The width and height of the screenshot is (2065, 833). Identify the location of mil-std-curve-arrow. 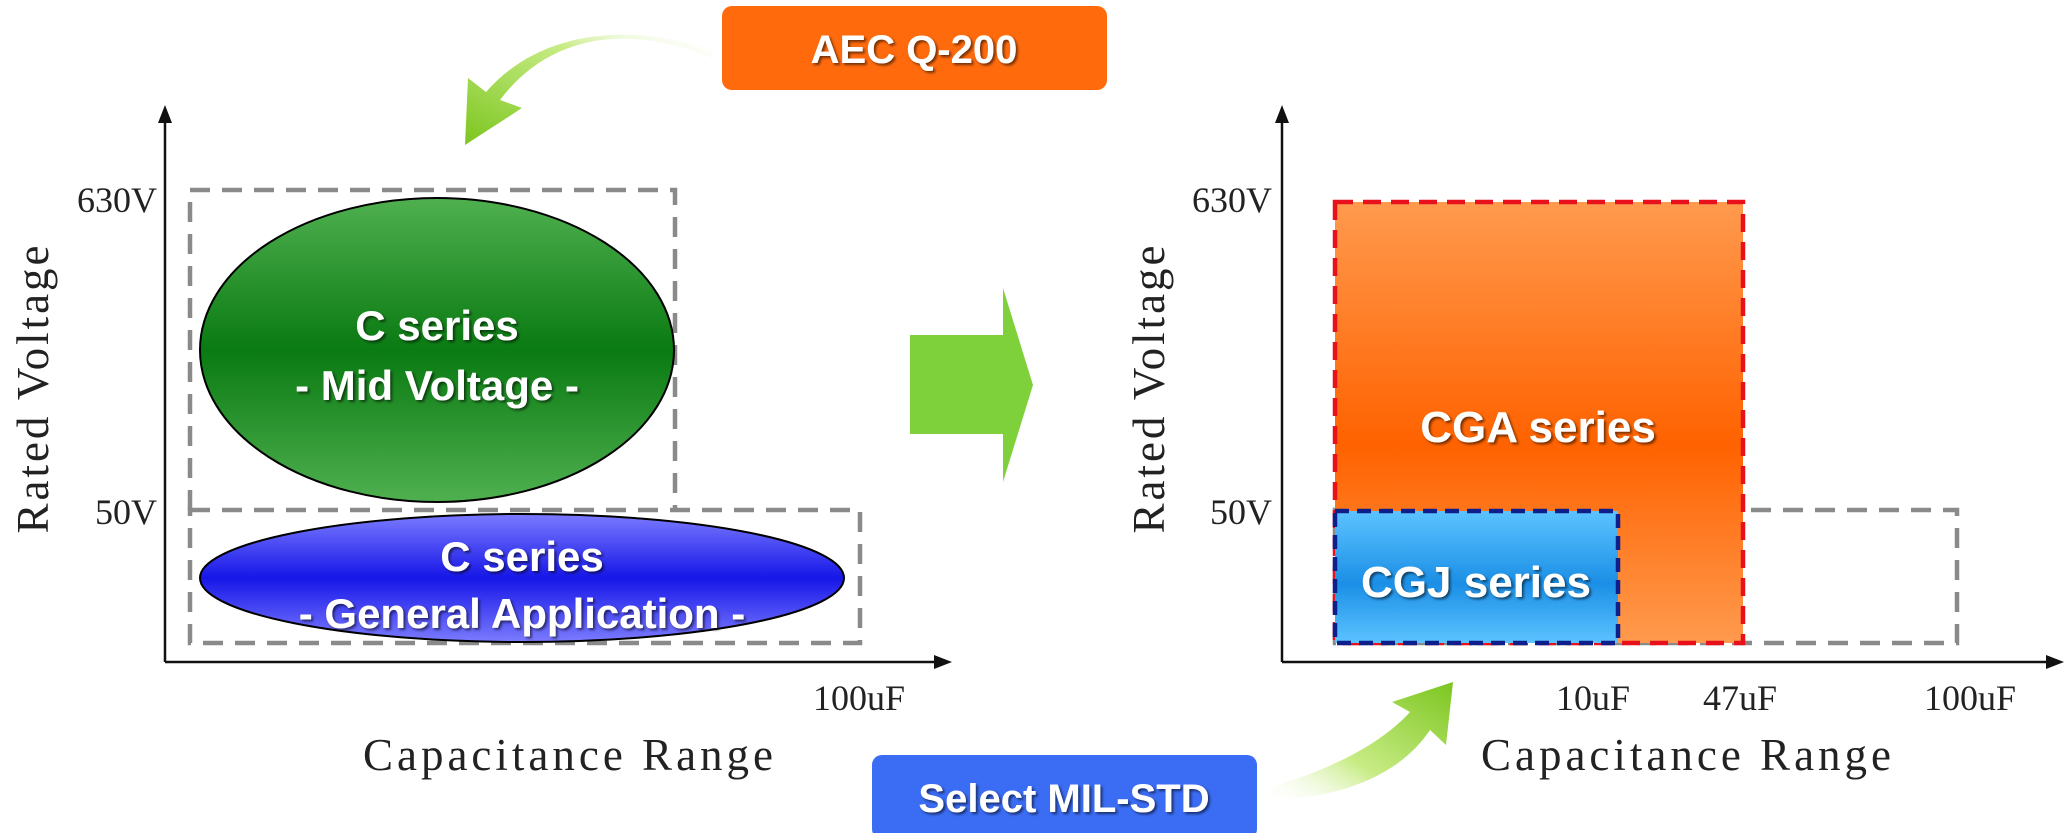
(1357, 741).